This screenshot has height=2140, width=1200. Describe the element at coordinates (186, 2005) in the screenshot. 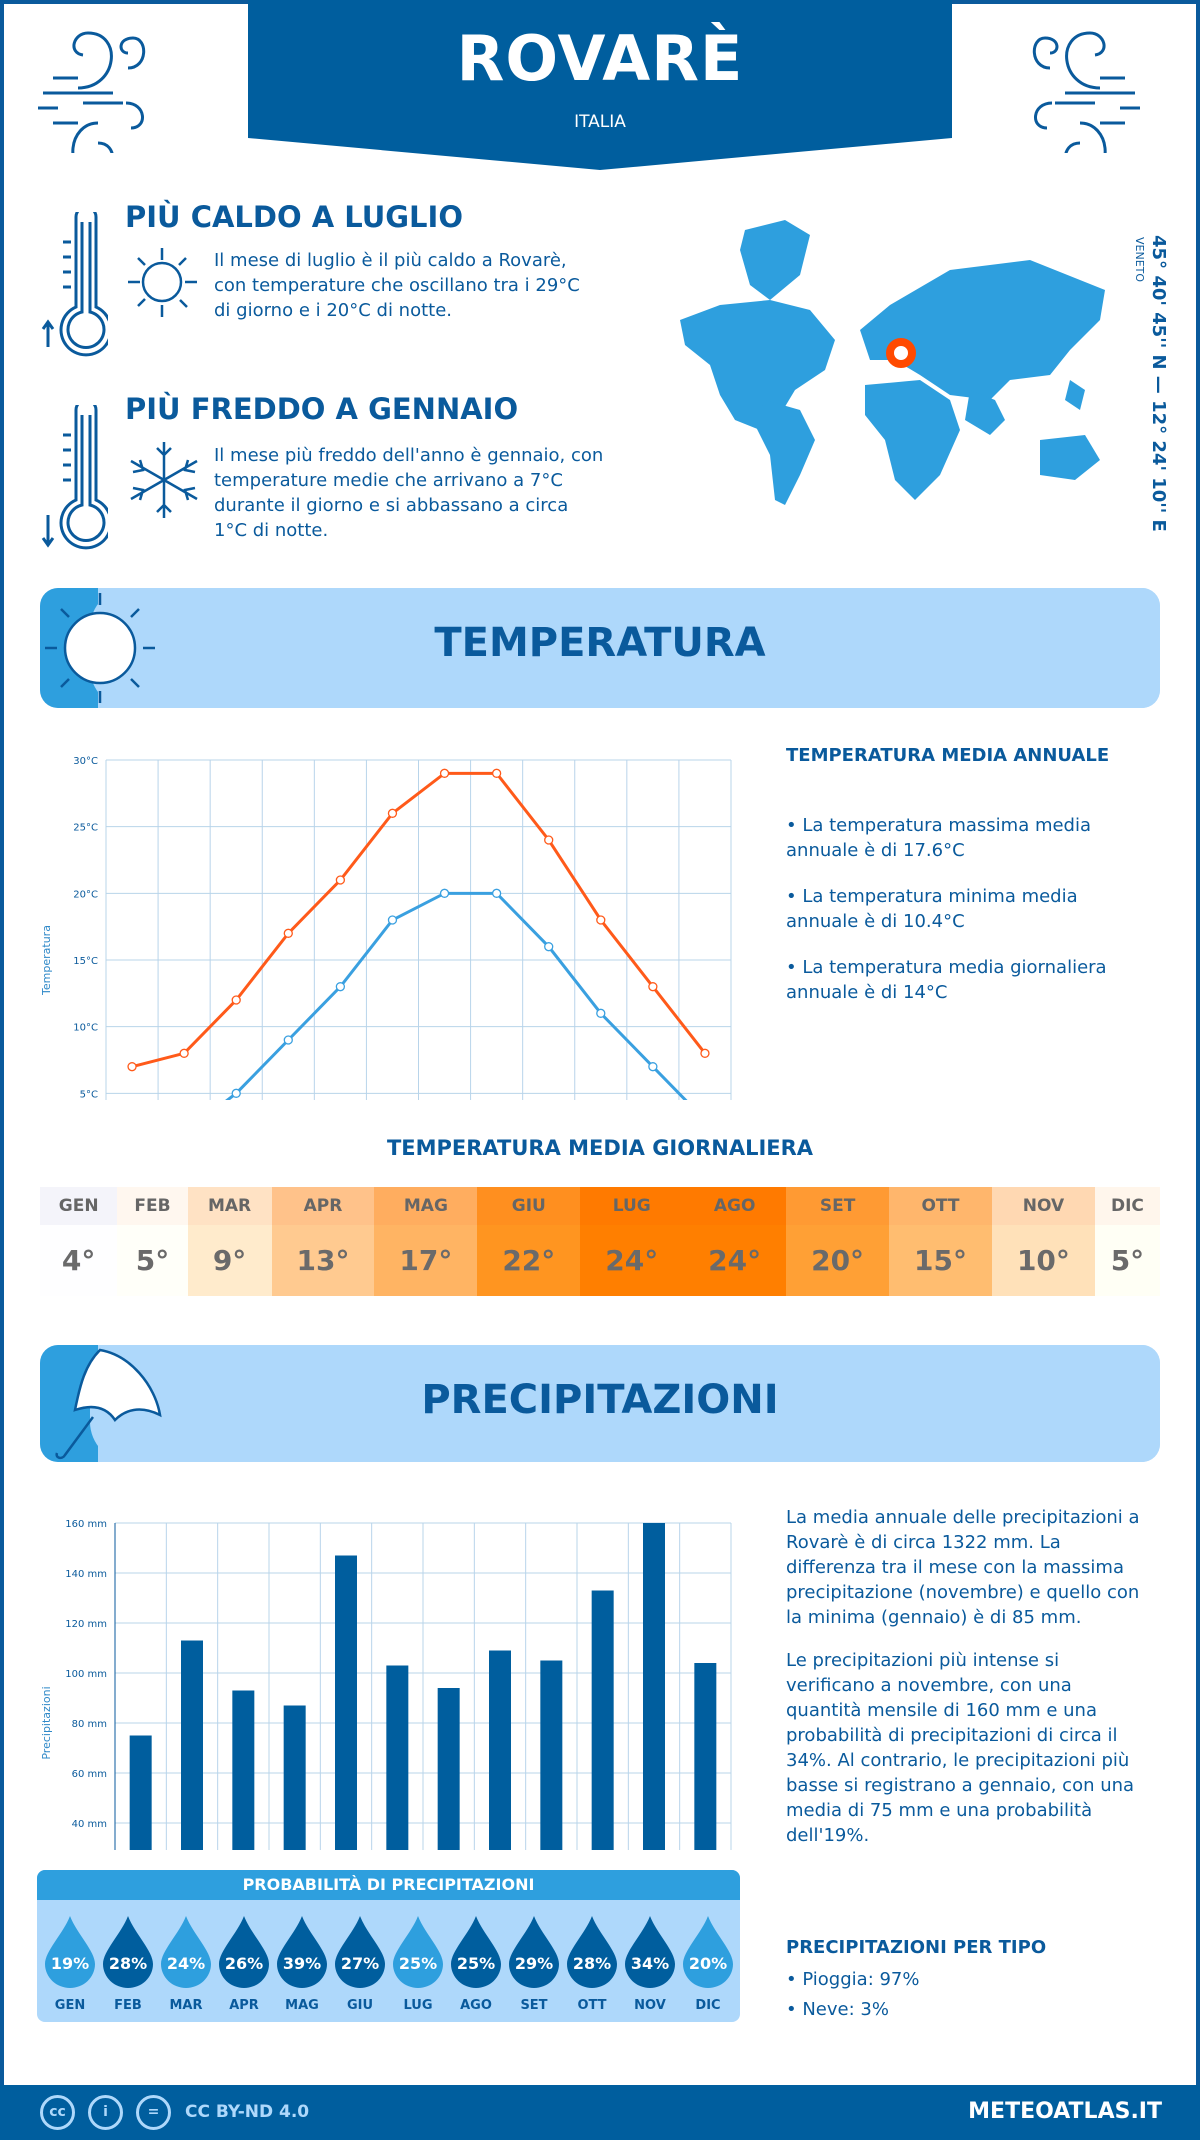

I see `precip-probability-month: MAR` at that location.